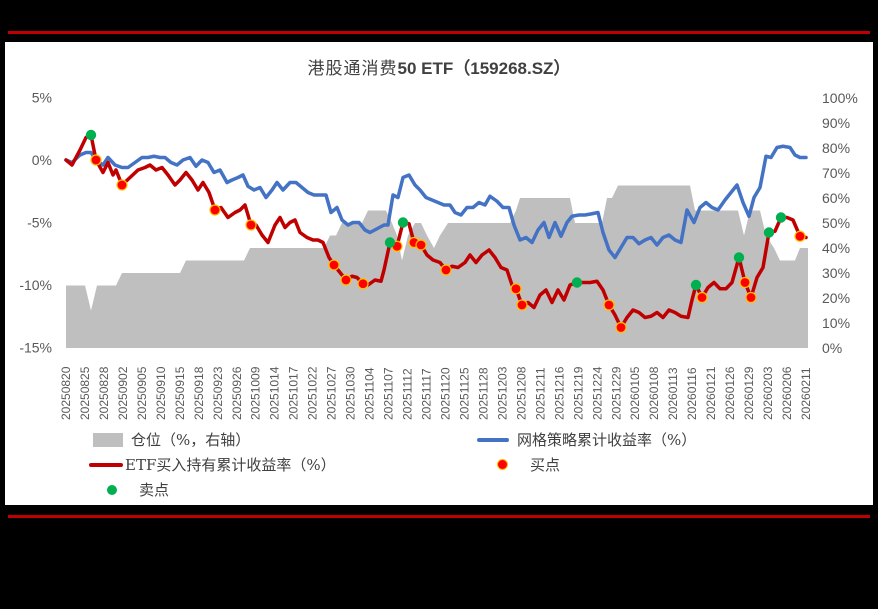 This screenshot has height=609, width=878. What do you see at coordinates (832, 348) in the screenshot?
I see `right-y-tick: 0%` at bounding box center [832, 348].